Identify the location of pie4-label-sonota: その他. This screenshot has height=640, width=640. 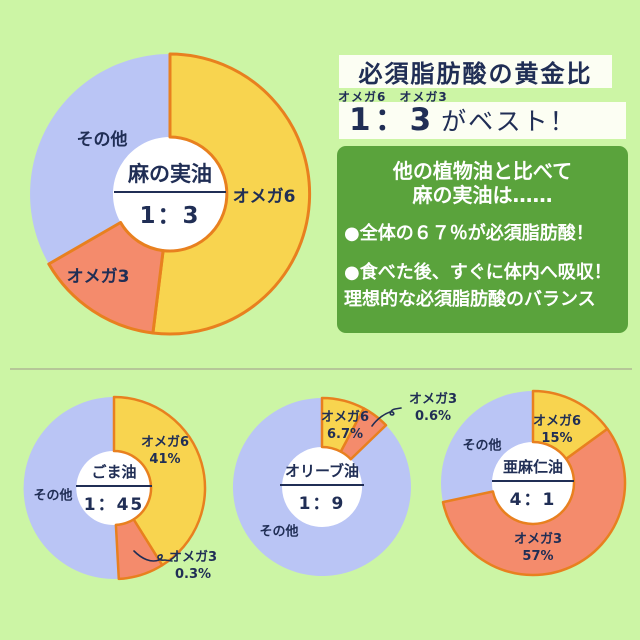
(482, 446).